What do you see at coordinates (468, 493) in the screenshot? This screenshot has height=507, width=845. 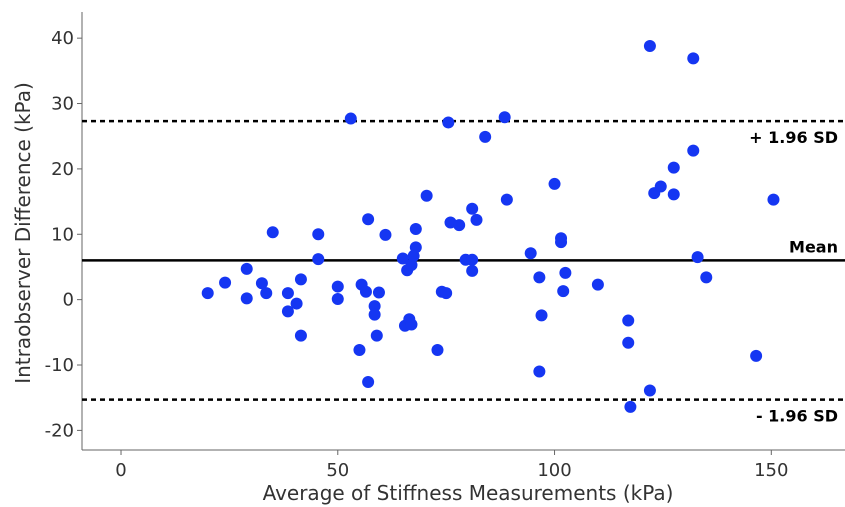 I see `x-axis-title: Average of Stiffness Measurements (kPa)` at bounding box center [468, 493].